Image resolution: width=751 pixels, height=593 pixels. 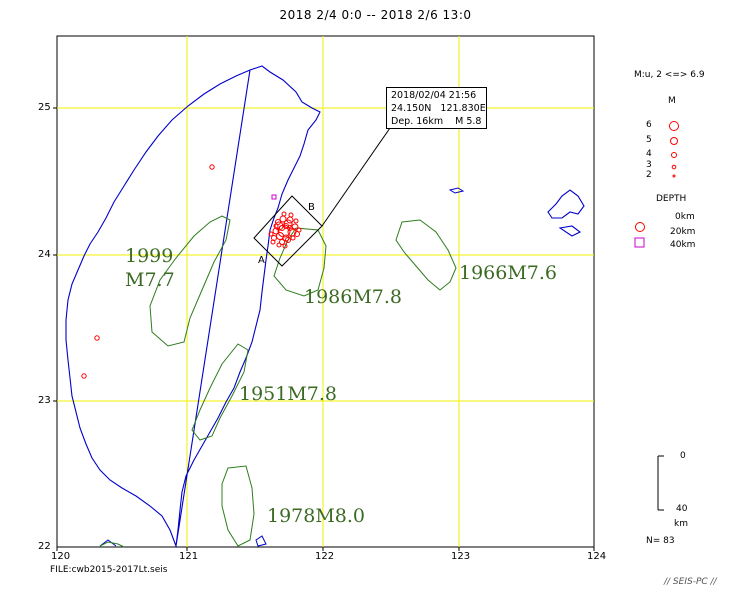 What do you see at coordinates (149, 256) in the screenshot?
I see `quake-label-1999-year: 1999` at bounding box center [149, 256].